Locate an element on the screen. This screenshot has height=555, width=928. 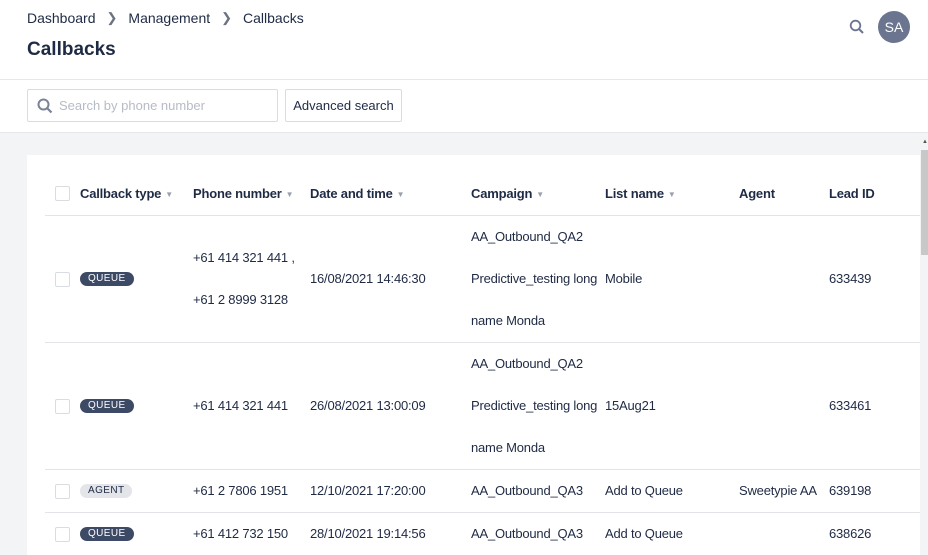
breadcrumb: Dashboard ❯ Management ❯ Callbacks is located at coordinates (165, 18).